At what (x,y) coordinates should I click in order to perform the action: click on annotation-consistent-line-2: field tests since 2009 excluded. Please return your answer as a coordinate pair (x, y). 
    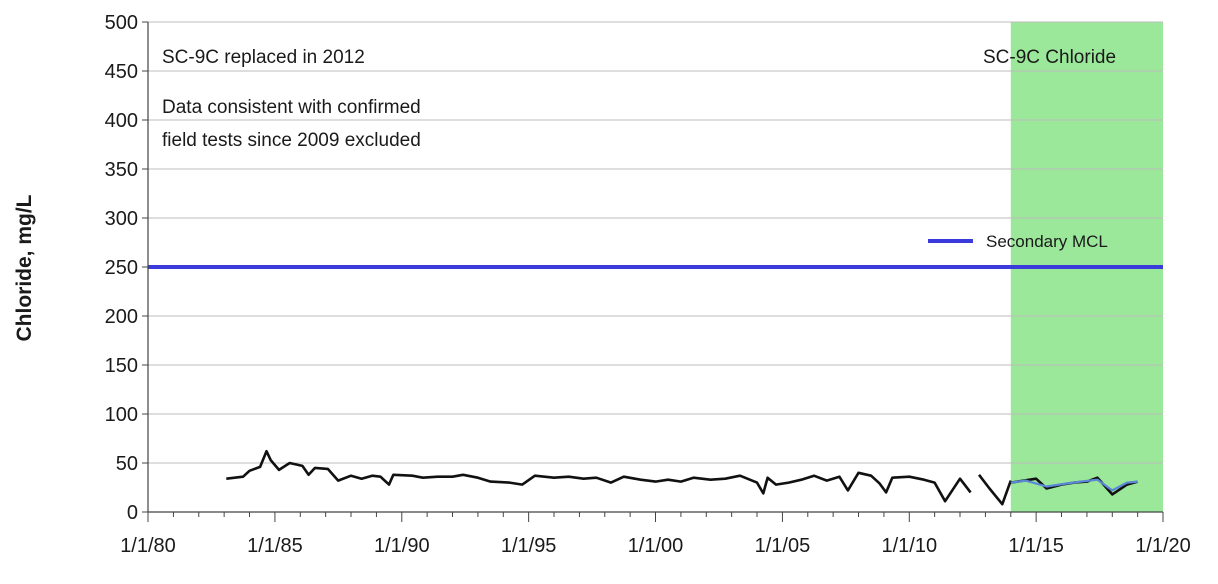
    Looking at the image, I should click on (291, 140).